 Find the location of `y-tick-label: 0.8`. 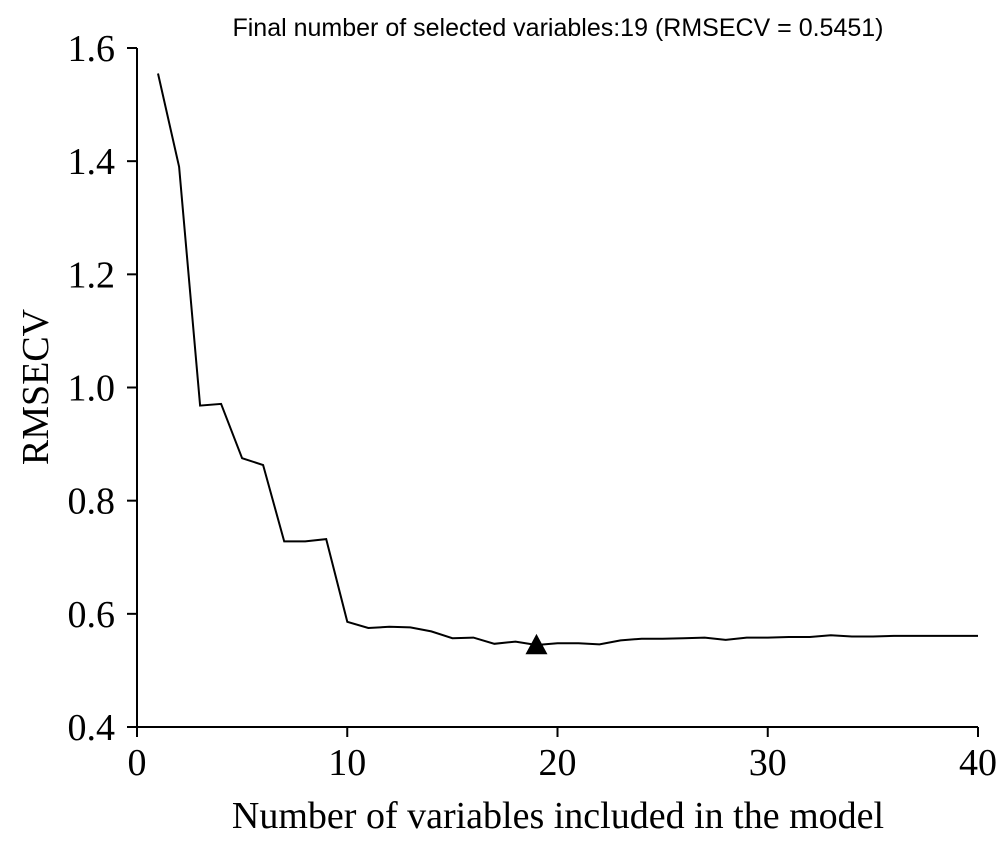

y-tick-label: 0.8 is located at coordinates (92, 502).